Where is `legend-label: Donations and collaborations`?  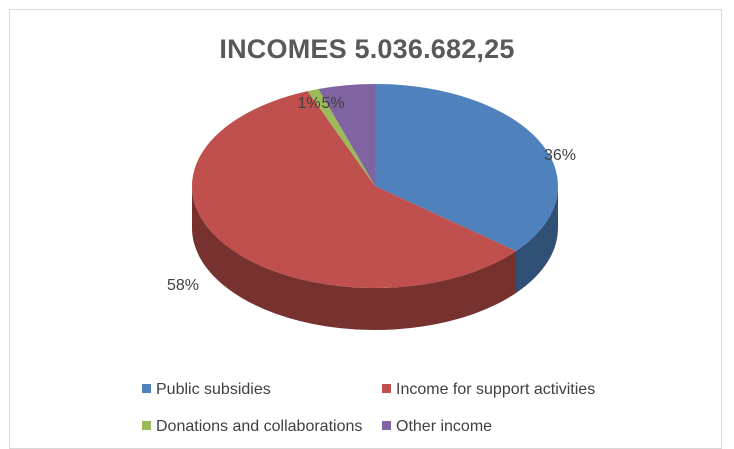 legend-label: Donations and collaborations is located at coordinates (259, 426).